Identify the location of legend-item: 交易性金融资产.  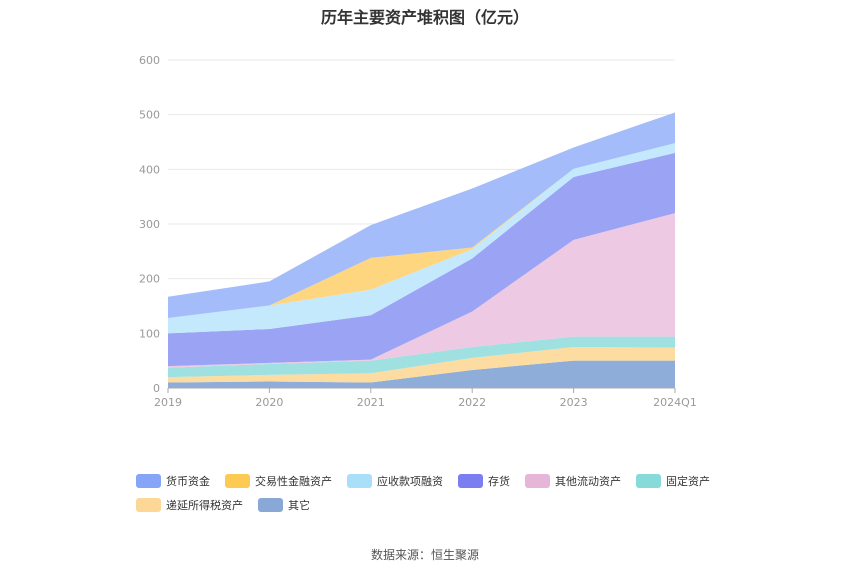
(278, 481).